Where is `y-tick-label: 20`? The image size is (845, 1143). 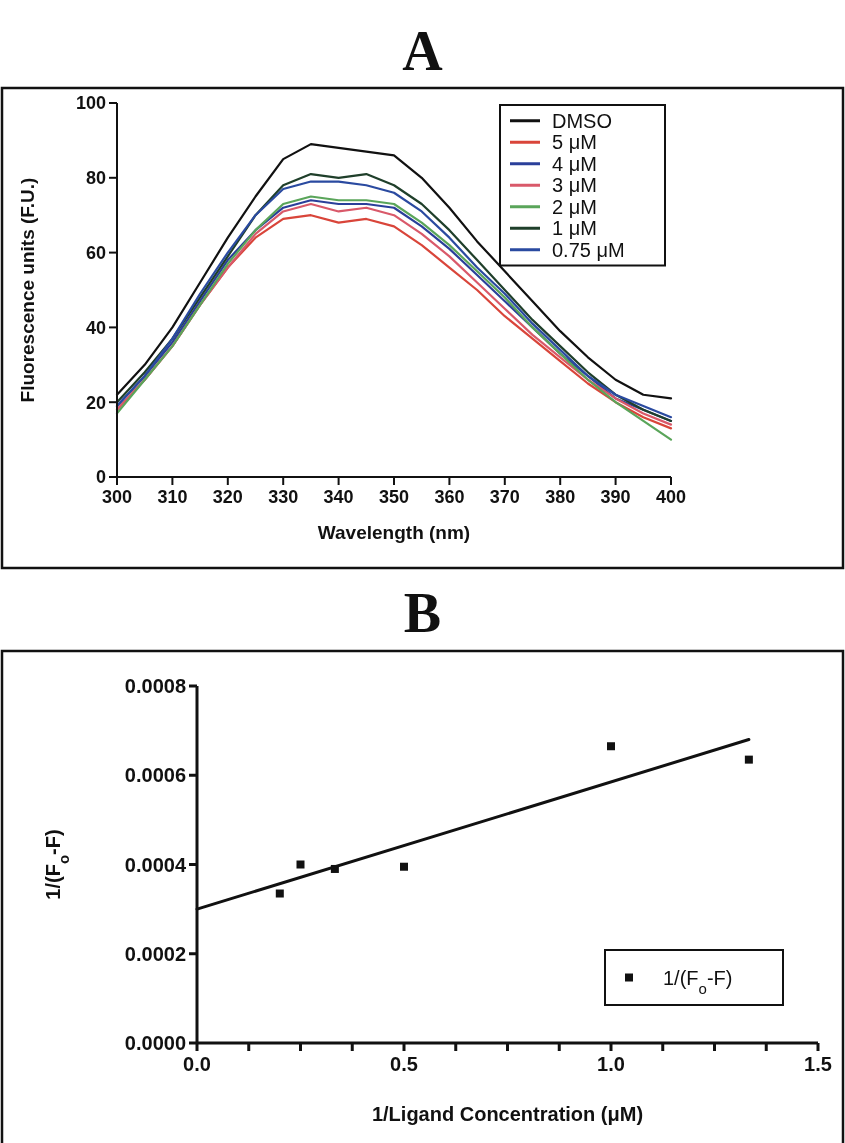
y-tick-label: 20 is located at coordinates (95, 402).